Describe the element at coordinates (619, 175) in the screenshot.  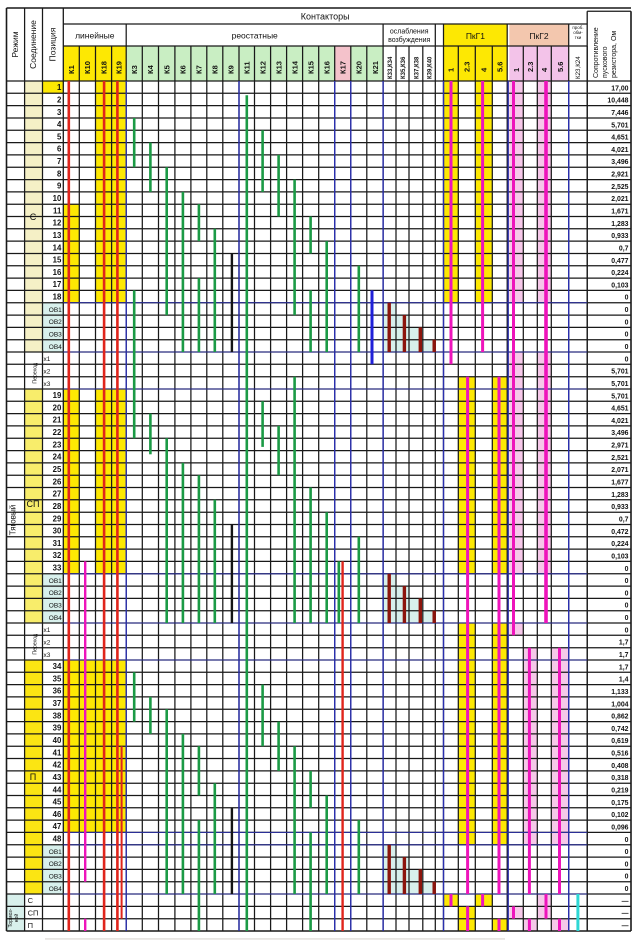
I see `svg-text: 2,921` at that location.